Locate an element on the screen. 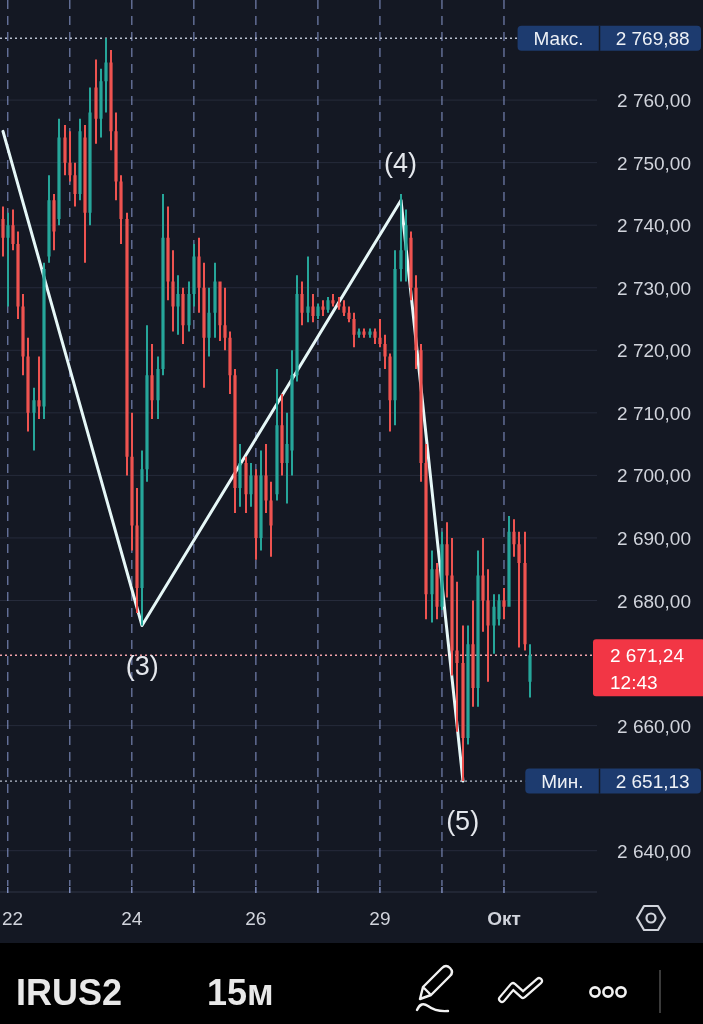 The image size is (703, 1024). annotation: (4) is located at coordinates (401, 163).